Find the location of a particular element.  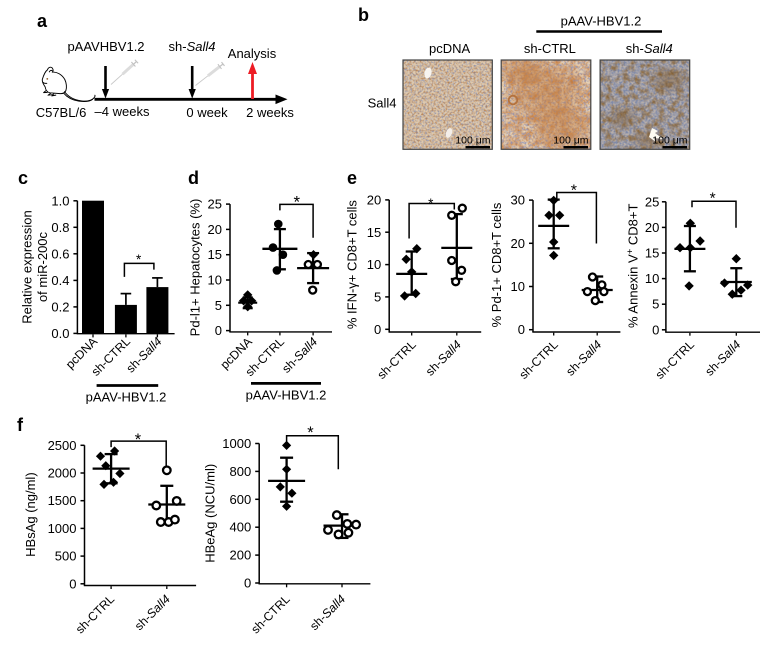

svg-text: 2500 is located at coordinates (62, 445).